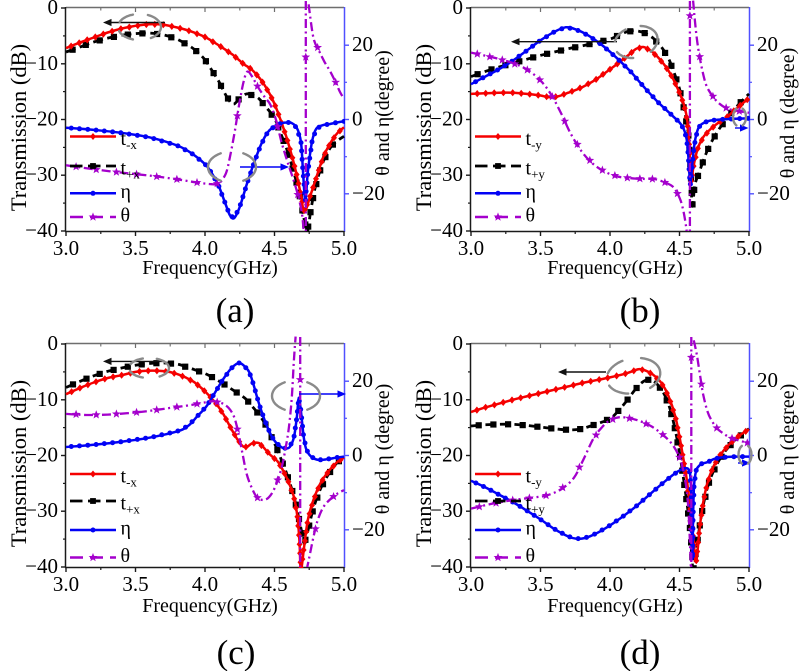 This screenshot has height=671, width=800. I want to click on svg-text: (b), so click(640, 310).